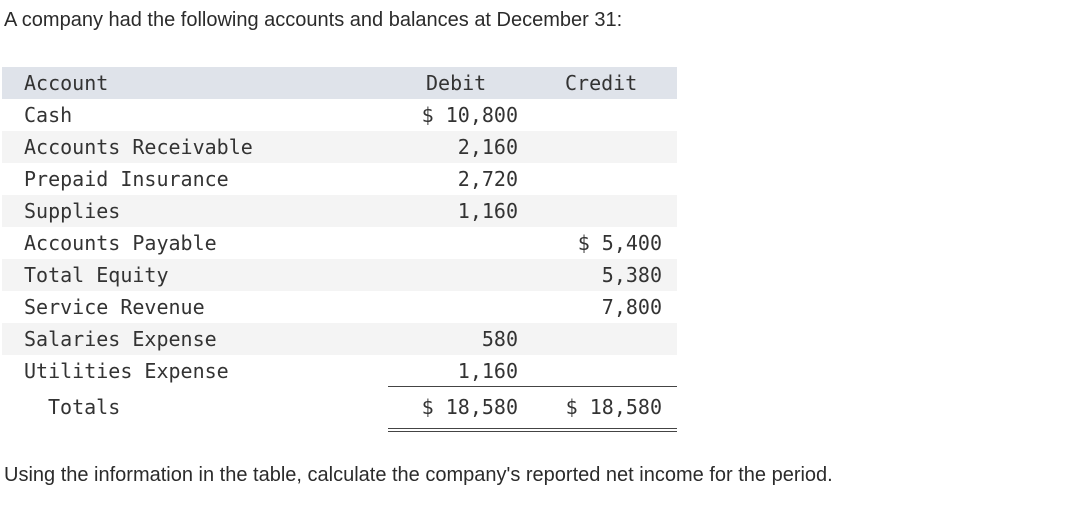 The height and width of the screenshot is (507, 1069). I want to click on totals-row: Totals $ 18,580 $ 18,580, so click(339, 408).